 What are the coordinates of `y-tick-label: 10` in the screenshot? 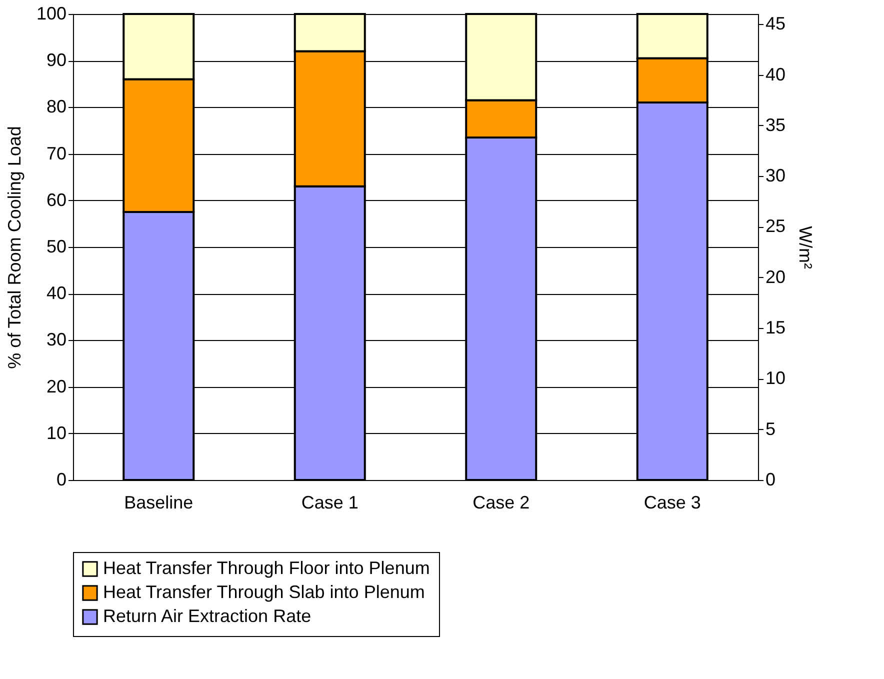 It's located at (56, 432).